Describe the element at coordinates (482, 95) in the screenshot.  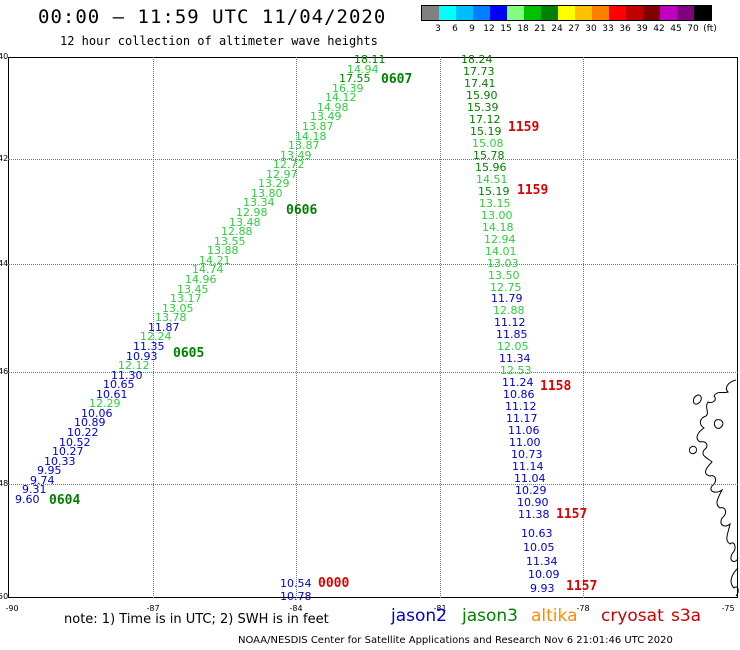
I see `wave-height-value: 15.90` at that location.